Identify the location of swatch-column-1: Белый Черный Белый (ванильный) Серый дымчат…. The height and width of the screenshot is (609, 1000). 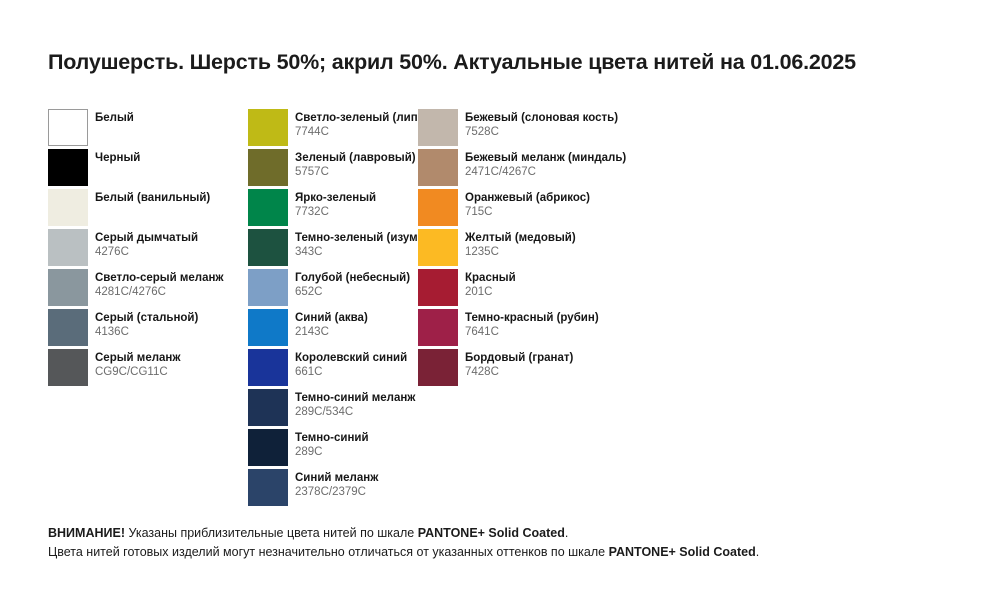
(148, 249).